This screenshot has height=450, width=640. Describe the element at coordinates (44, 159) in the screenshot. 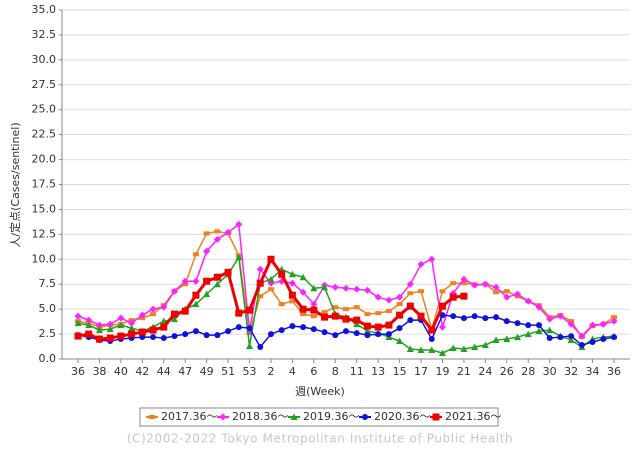

I see `y-tick-label: 20.0` at that location.